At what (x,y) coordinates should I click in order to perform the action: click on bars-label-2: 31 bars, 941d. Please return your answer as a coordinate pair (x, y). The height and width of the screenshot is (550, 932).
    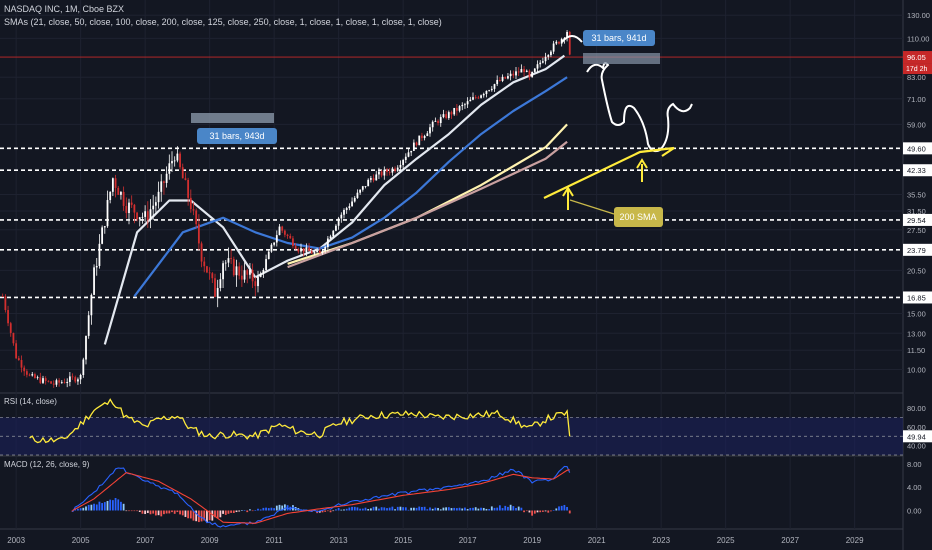
    Looking at the image, I should click on (618, 38).